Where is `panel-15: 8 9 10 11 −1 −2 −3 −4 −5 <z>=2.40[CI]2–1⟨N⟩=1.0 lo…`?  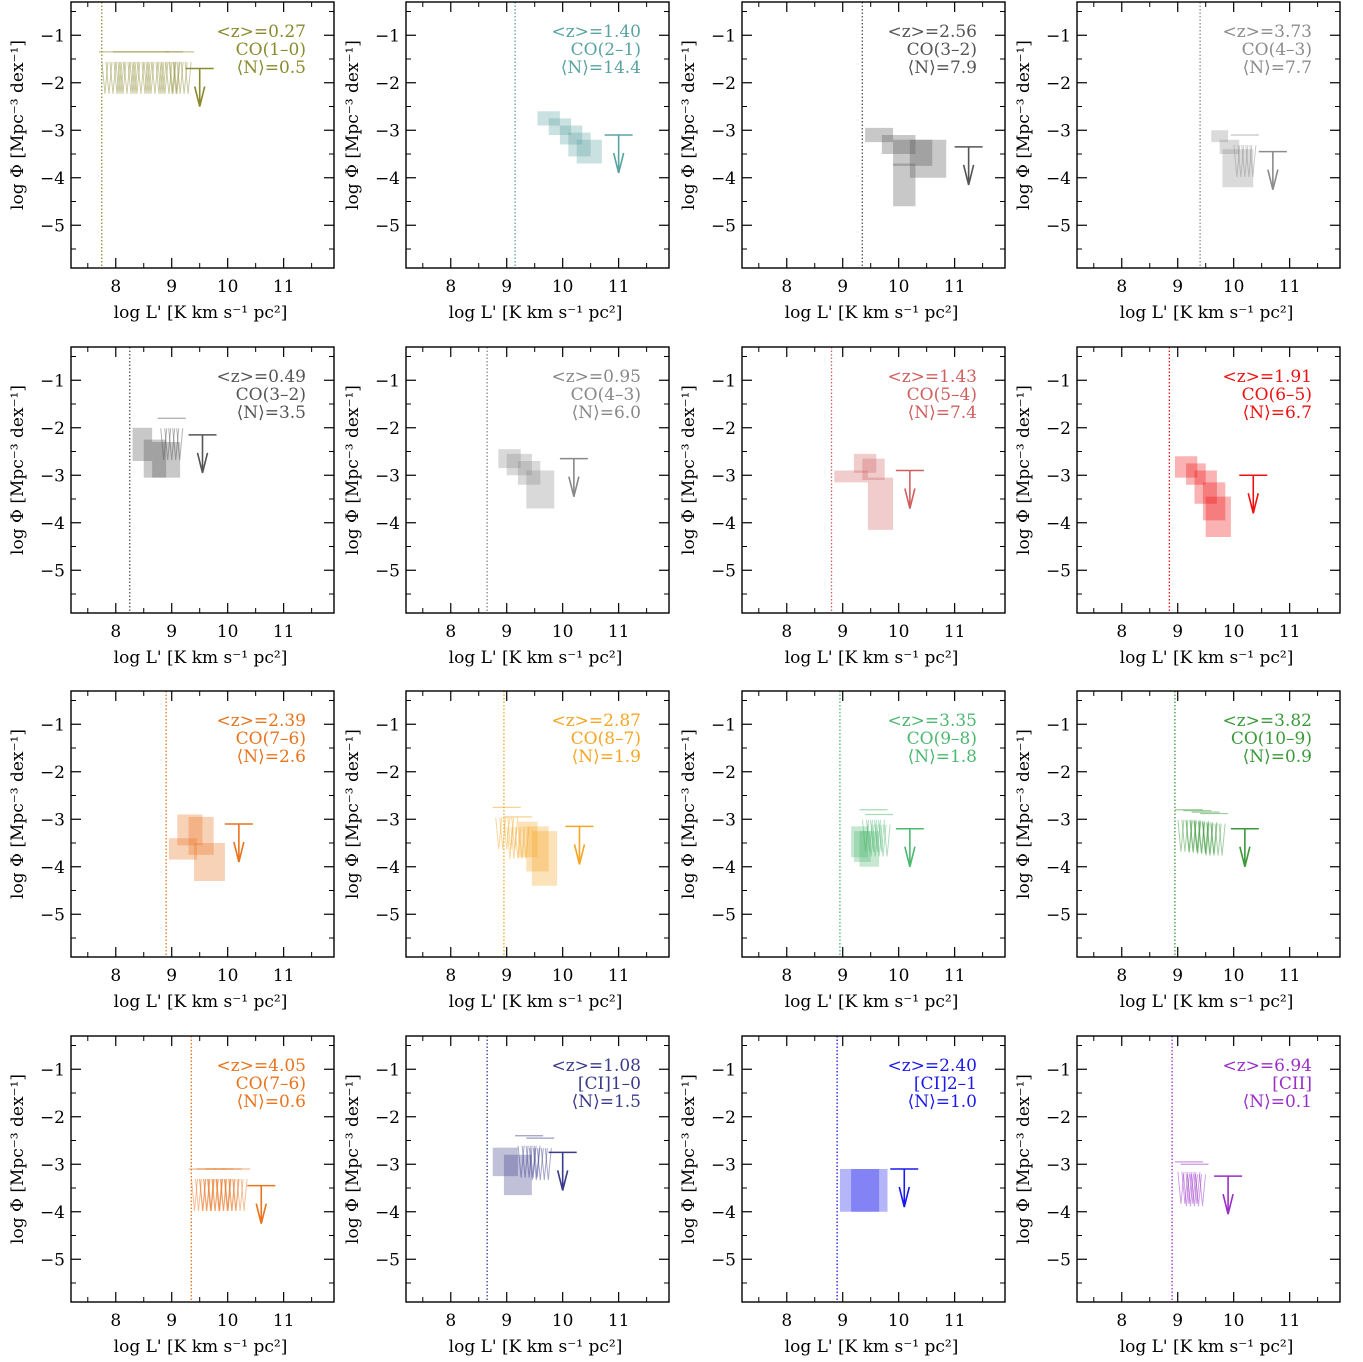 panel-15: 8 9 10 11 −1 −2 −3 −4 −5 <z>=2.40[CI]2–1⟨N⟩=1.0 lo… is located at coordinates (842, 1196).